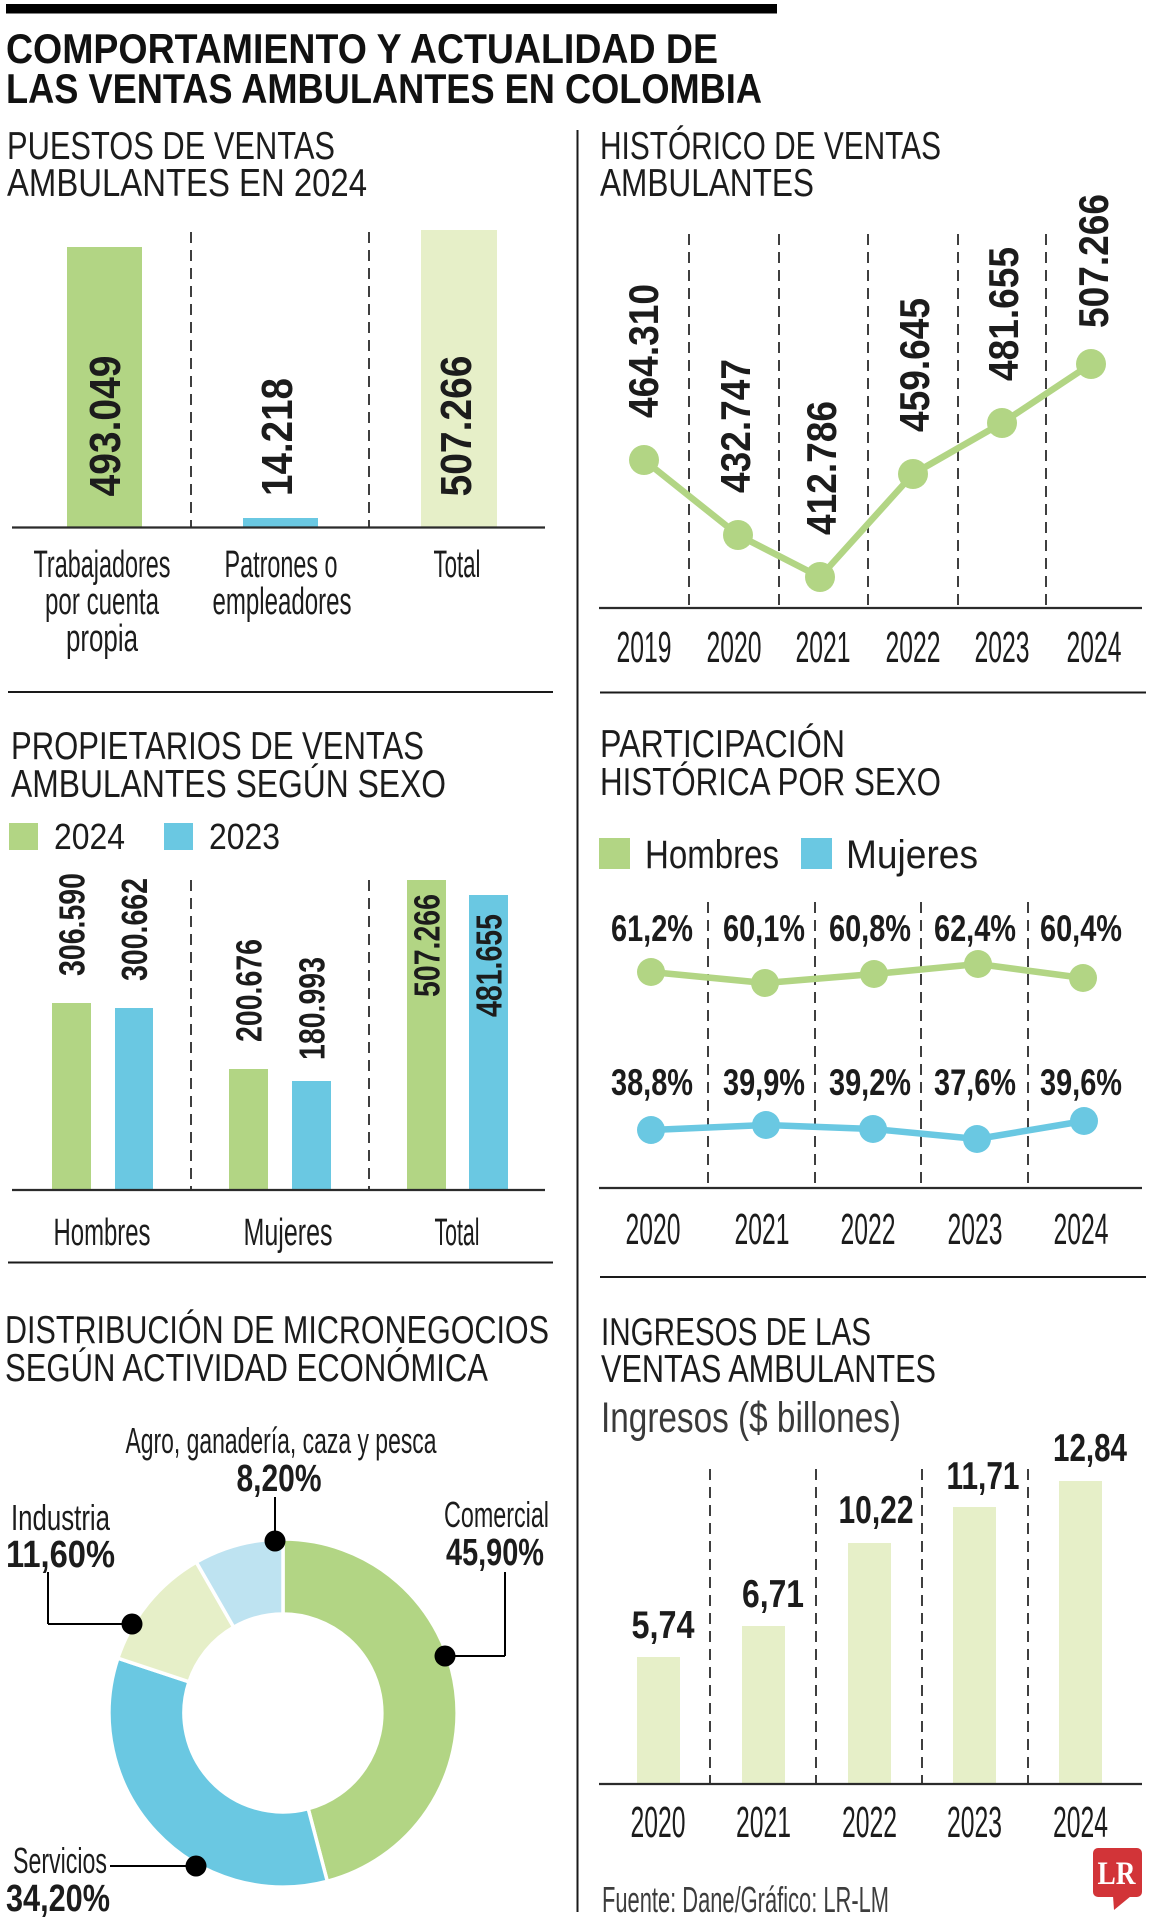 The image size is (1154, 1925). Describe the element at coordinates (281, 565) in the screenshot. I see `svg-text: Patrones o` at that location.